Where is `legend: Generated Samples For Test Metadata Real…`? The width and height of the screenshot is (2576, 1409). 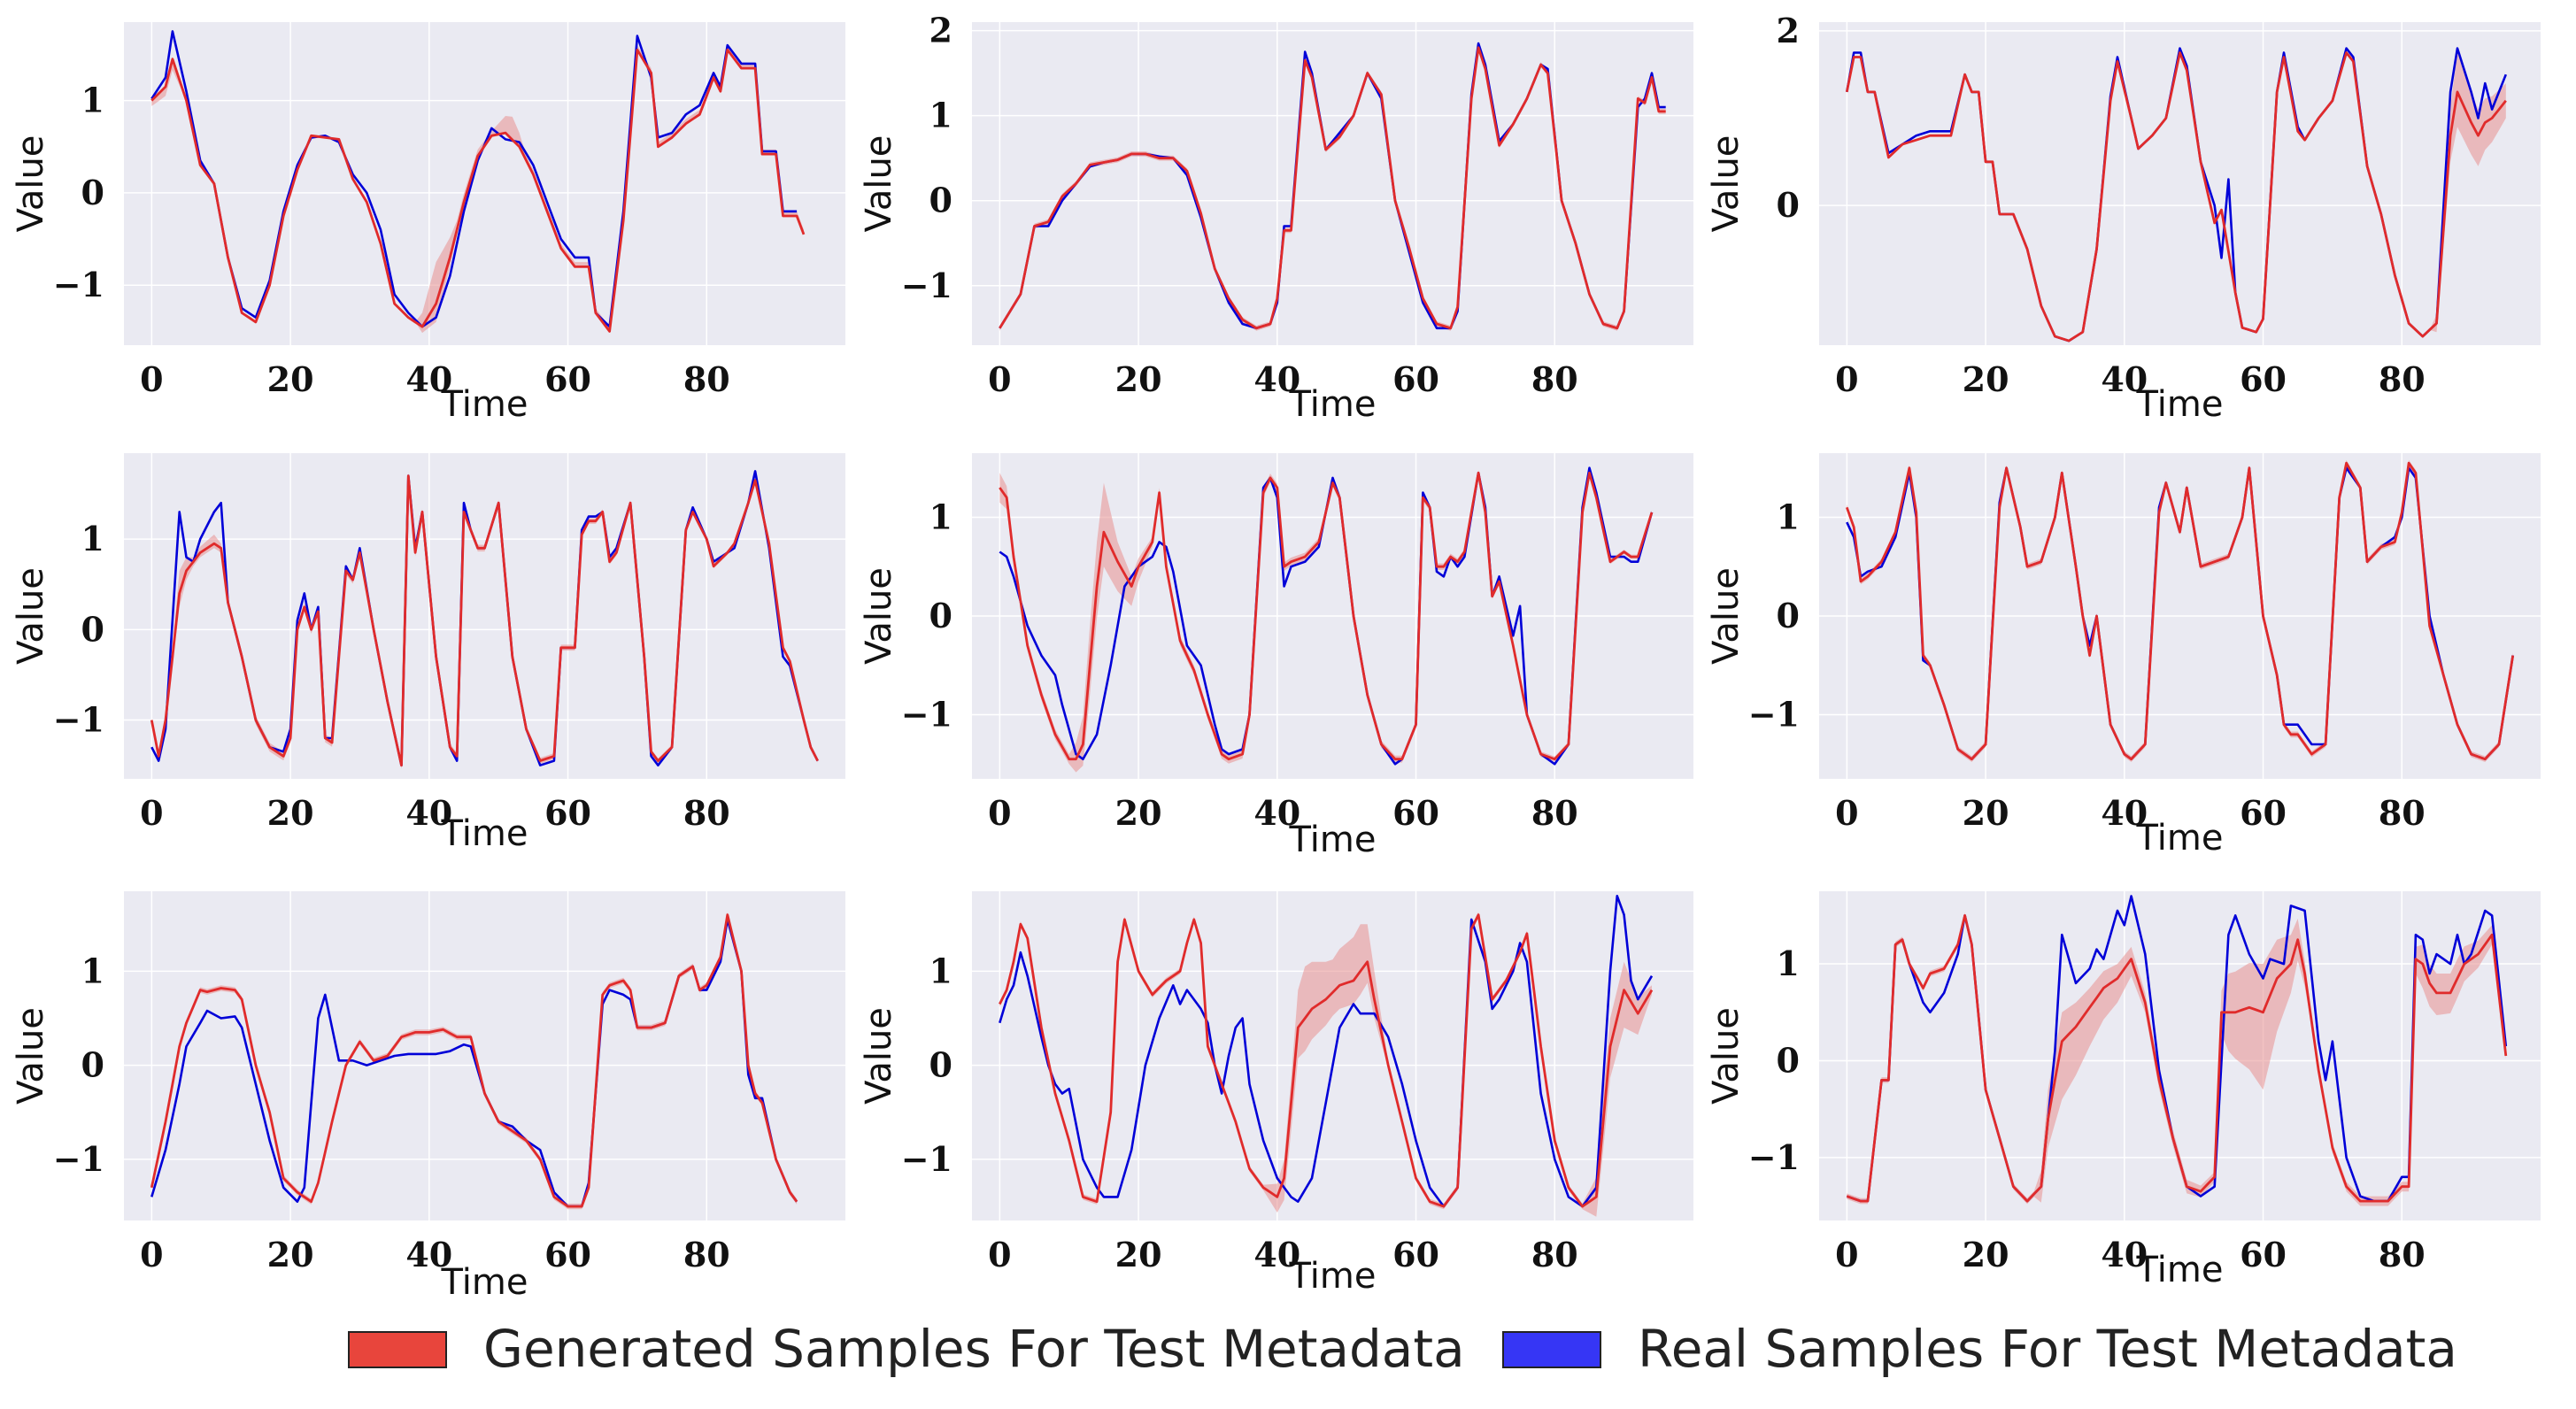 legend: Generated Samples For Test Metadata Real… is located at coordinates (1402, 1349).